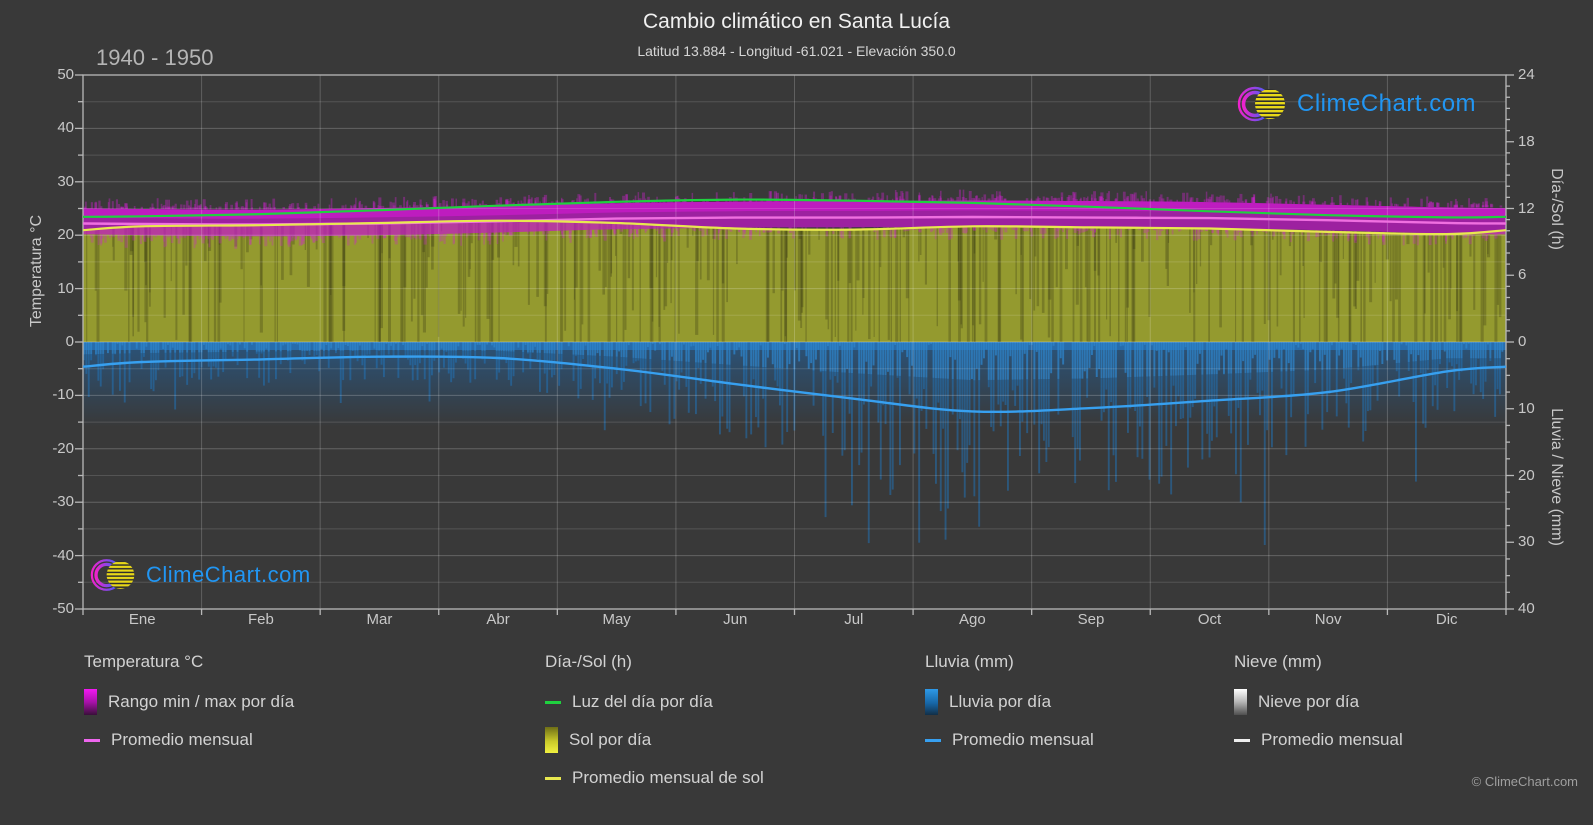  I want to click on climechart-logo: ClimeChart.com, so click(1356, 104).